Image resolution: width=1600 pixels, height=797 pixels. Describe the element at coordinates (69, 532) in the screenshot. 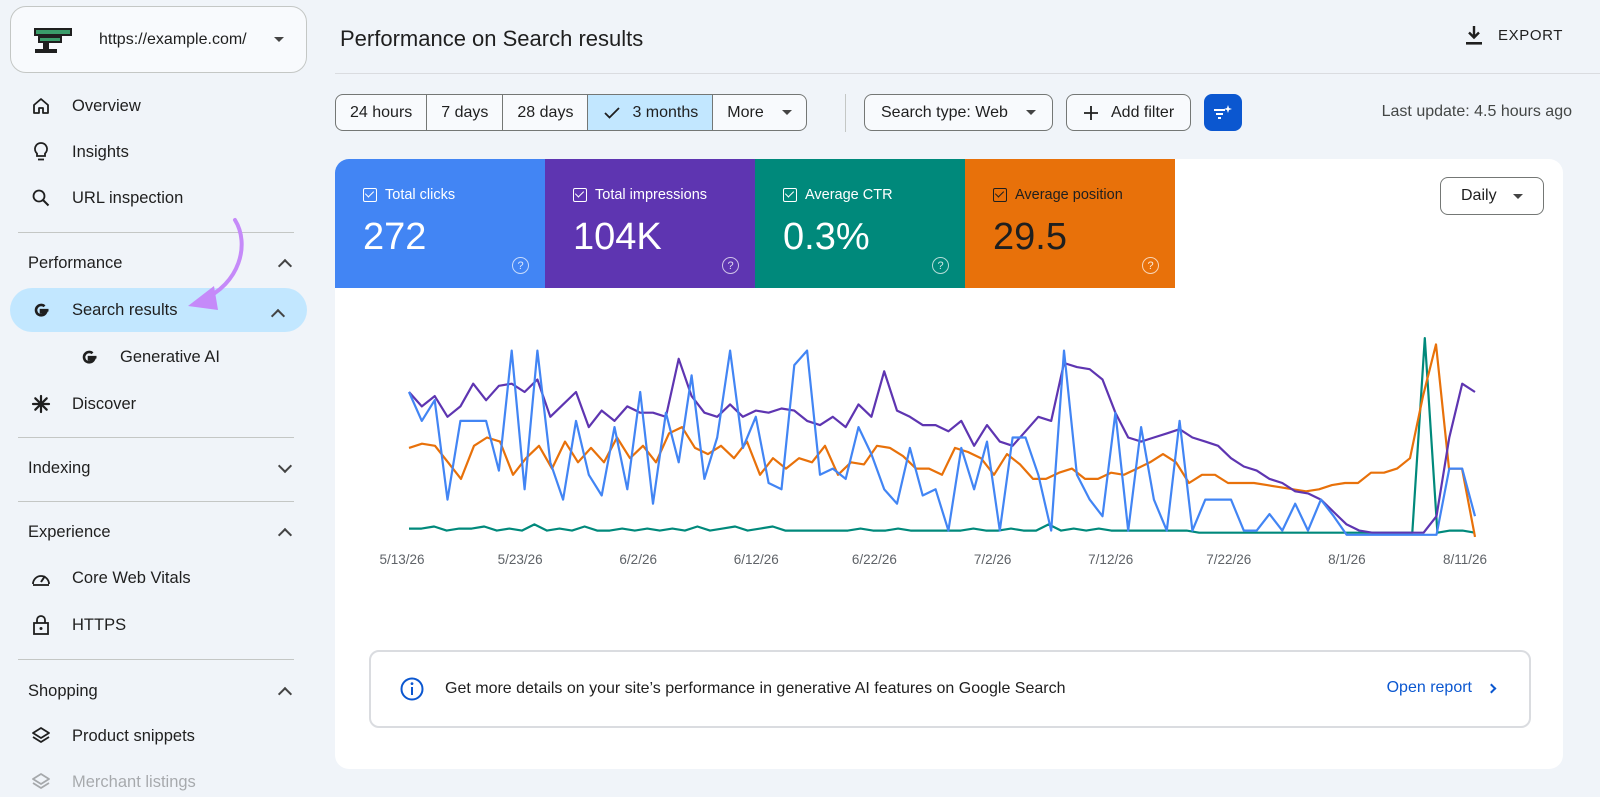

I see `section-title: Experience` at that location.